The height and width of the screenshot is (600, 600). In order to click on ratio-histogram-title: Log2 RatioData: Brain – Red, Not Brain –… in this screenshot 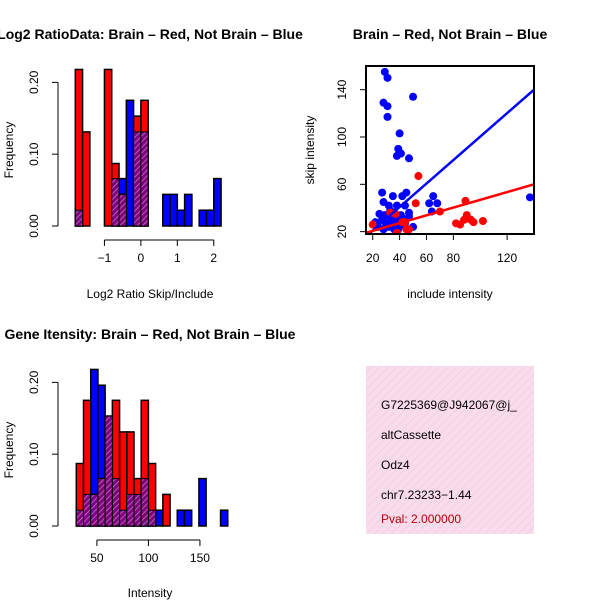, I will do `click(151, 34)`.